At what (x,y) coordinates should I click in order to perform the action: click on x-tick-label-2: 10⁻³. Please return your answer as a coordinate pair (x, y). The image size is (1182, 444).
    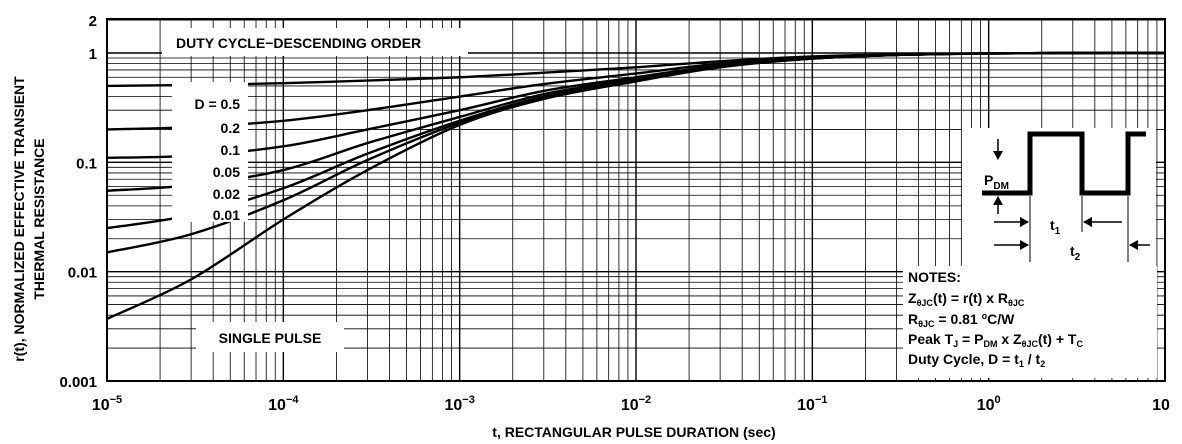
    Looking at the image, I should click on (459, 404).